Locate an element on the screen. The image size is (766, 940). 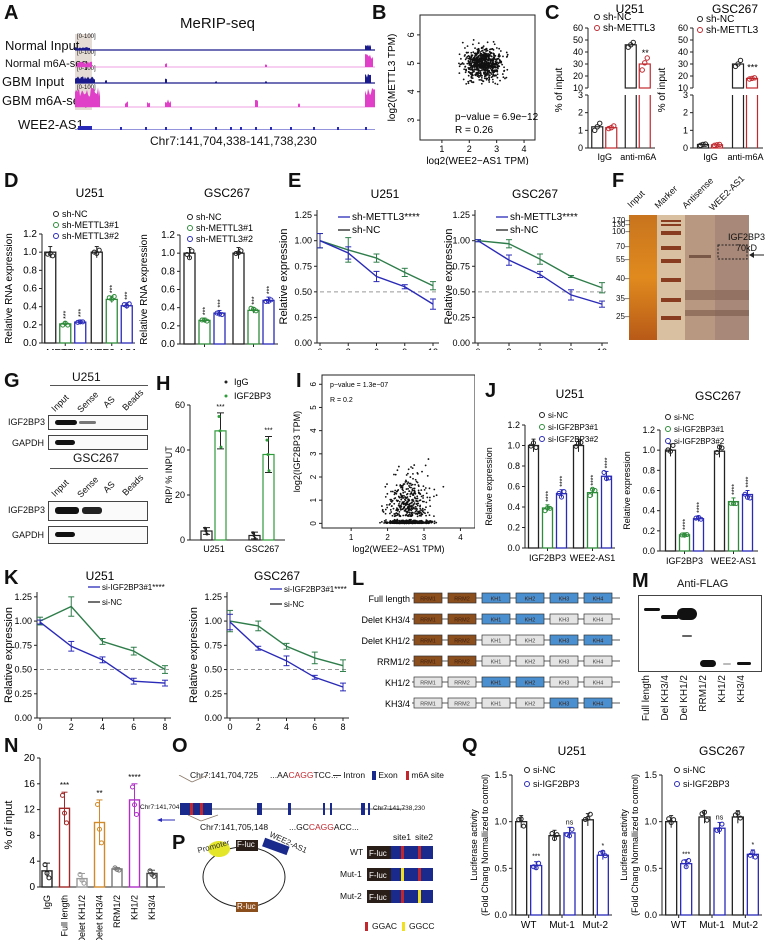
domain-label: RRM1 is located at coordinates (428, 705).